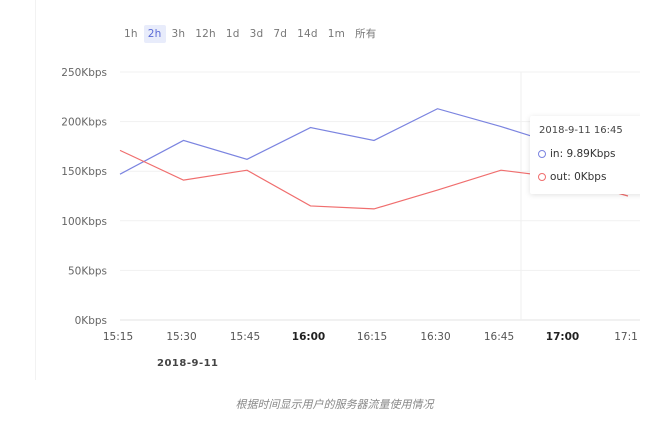 The height and width of the screenshot is (435, 669). I want to click on figure-caption: 根据时间显示用户的服务器流量使用情况, so click(334, 404).